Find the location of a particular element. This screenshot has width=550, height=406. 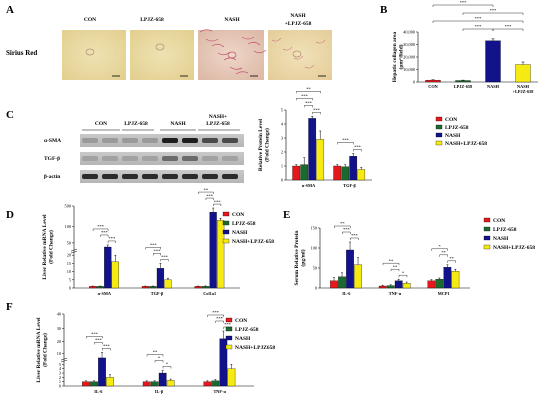

x-tick-label: α-SMA is located at coordinates (105, 293).